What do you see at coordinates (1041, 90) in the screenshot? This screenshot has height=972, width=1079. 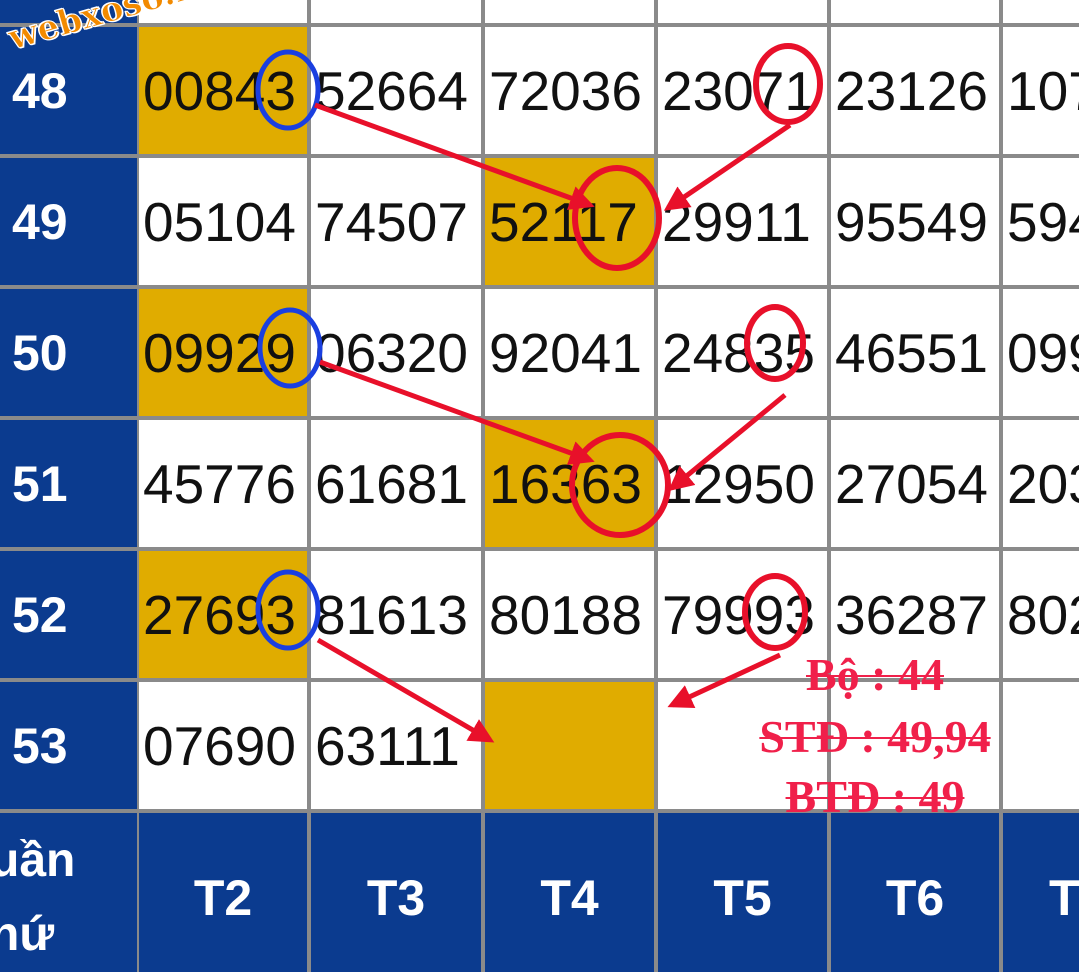 I see `number-cell: 107` at bounding box center [1041, 90].